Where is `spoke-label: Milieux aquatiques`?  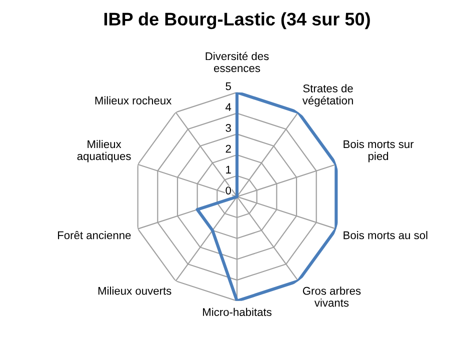 spoke-label: Milieux aquatiques is located at coordinates (104, 151).